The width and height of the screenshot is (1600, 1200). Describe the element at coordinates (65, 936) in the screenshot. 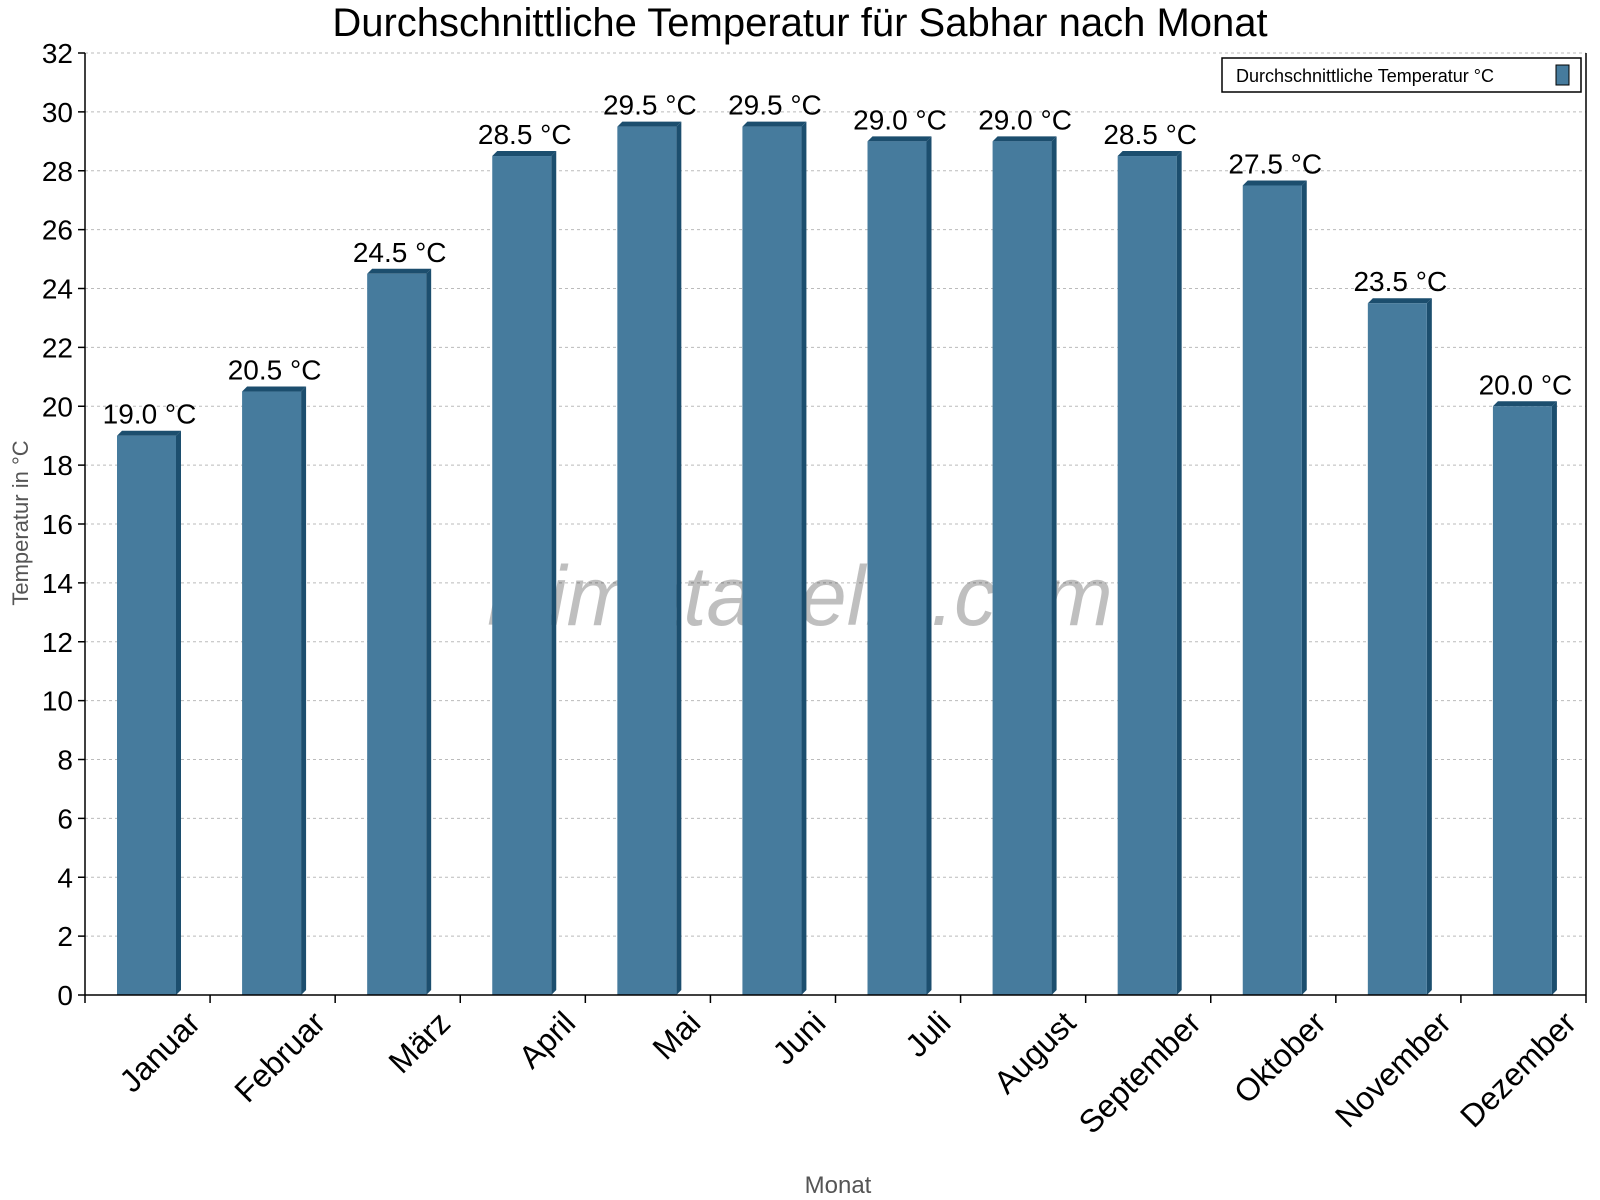

I see `y-tick-label: 2` at that location.